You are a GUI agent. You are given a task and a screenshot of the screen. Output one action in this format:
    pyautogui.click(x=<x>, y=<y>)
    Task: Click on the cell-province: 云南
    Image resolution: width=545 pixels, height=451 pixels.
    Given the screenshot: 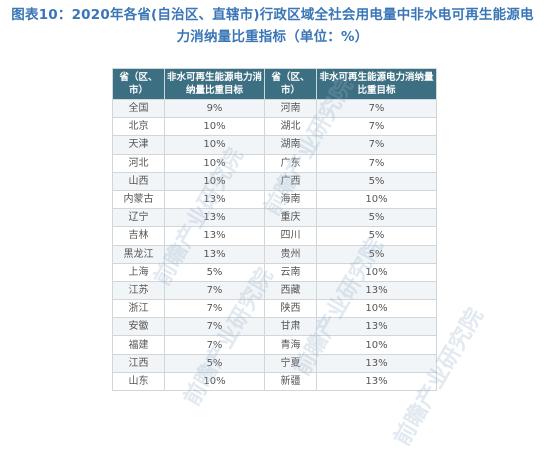 What is the action you would take?
    pyautogui.click(x=290, y=272)
    